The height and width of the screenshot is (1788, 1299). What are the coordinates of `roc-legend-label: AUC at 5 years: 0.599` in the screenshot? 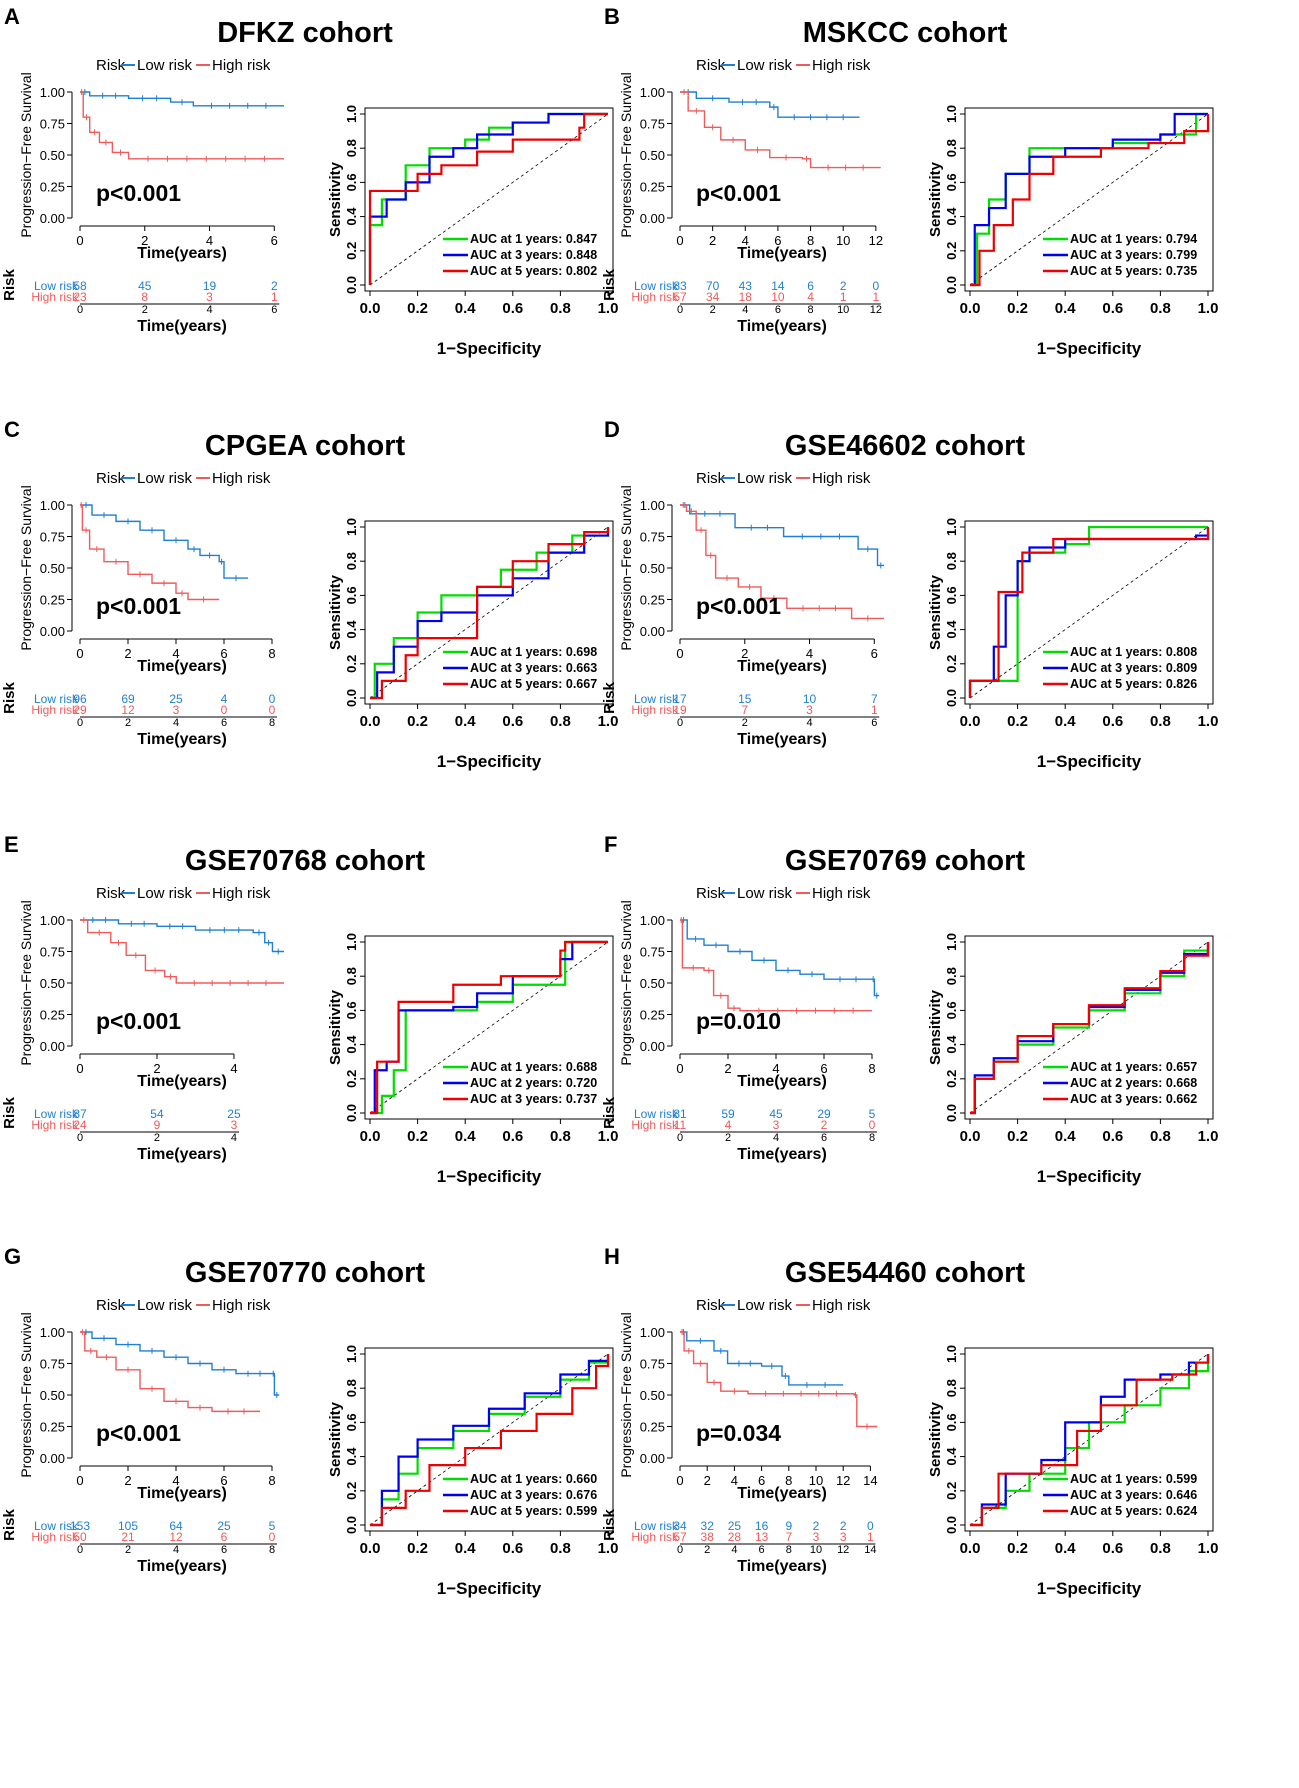 It's located at (533, 1511).